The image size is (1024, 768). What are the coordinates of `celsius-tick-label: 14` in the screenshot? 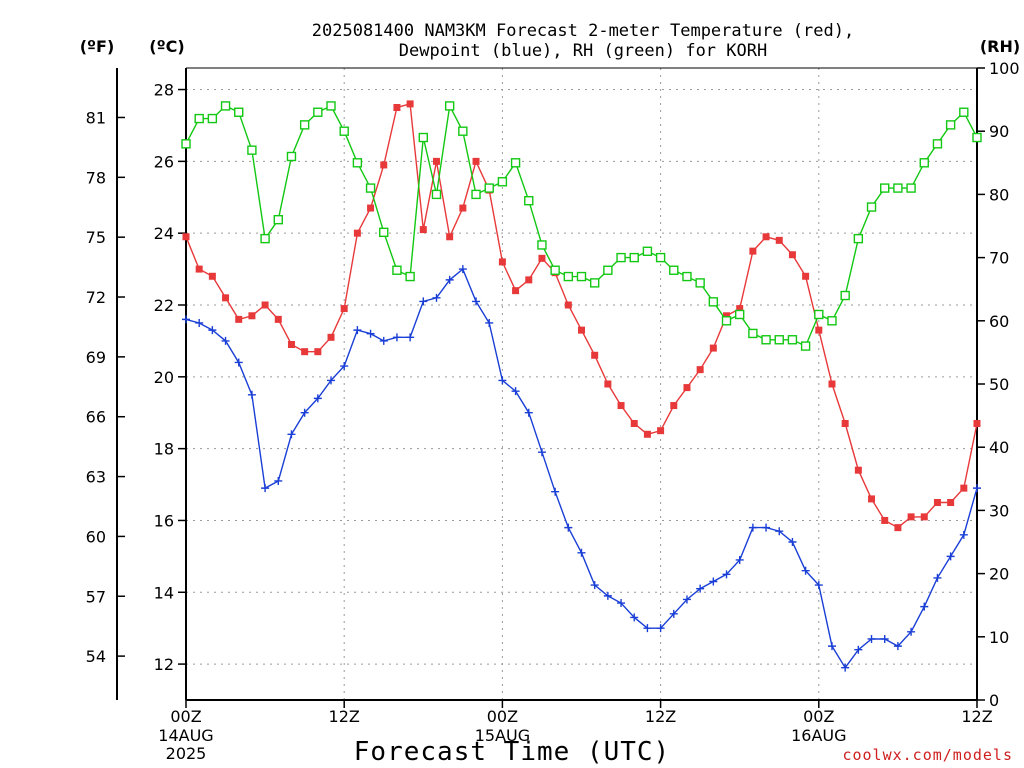 It's located at (164, 592).